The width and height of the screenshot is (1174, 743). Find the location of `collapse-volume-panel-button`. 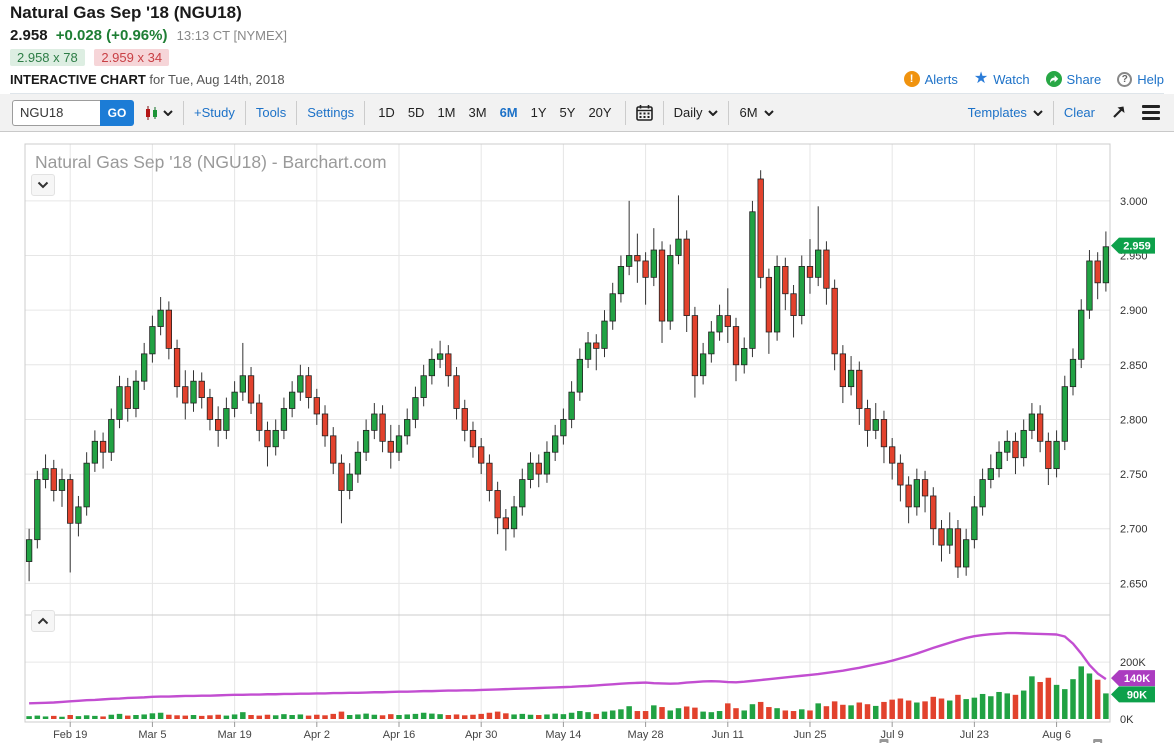

collapse-volume-panel-button is located at coordinates (43, 621).